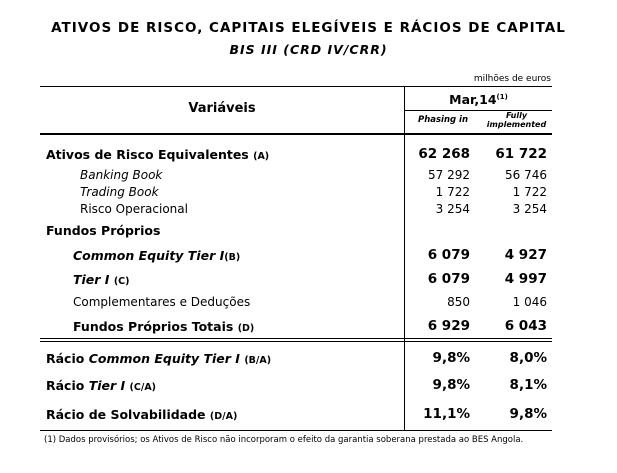 This screenshot has width=617, height=473. Describe the element at coordinates (149, 255) in the screenshot. I see `cet1-label-text: Common Equity Tier I` at that location.